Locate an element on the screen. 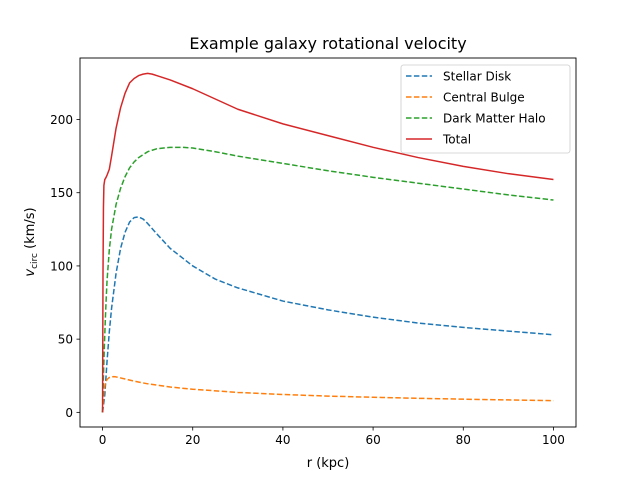 This screenshot has width=640, height=485. y-axis: 0 50 100 150 200 is located at coordinates (65, 266).